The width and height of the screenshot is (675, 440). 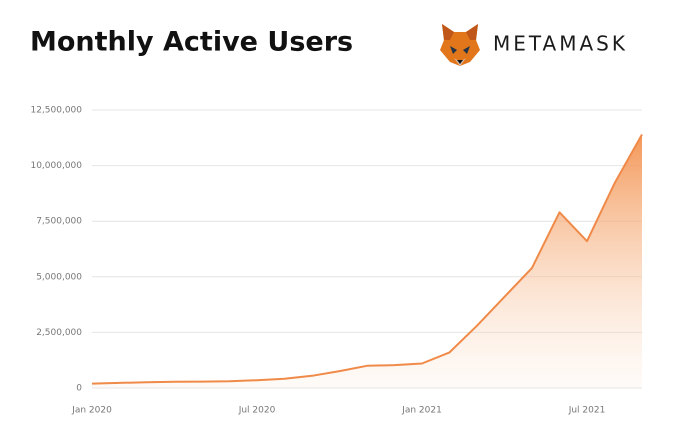 What do you see at coordinates (59, 277) in the screenshot?
I see `y-tick-label: 5,000,000` at bounding box center [59, 277].